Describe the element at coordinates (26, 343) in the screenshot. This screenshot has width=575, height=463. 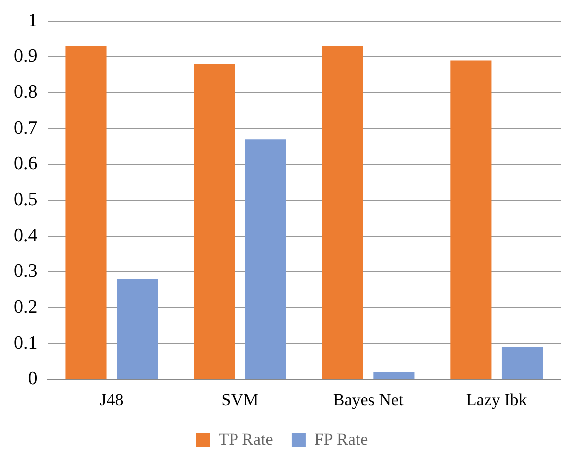
I see `y-tick-label: 0.1` at that location.